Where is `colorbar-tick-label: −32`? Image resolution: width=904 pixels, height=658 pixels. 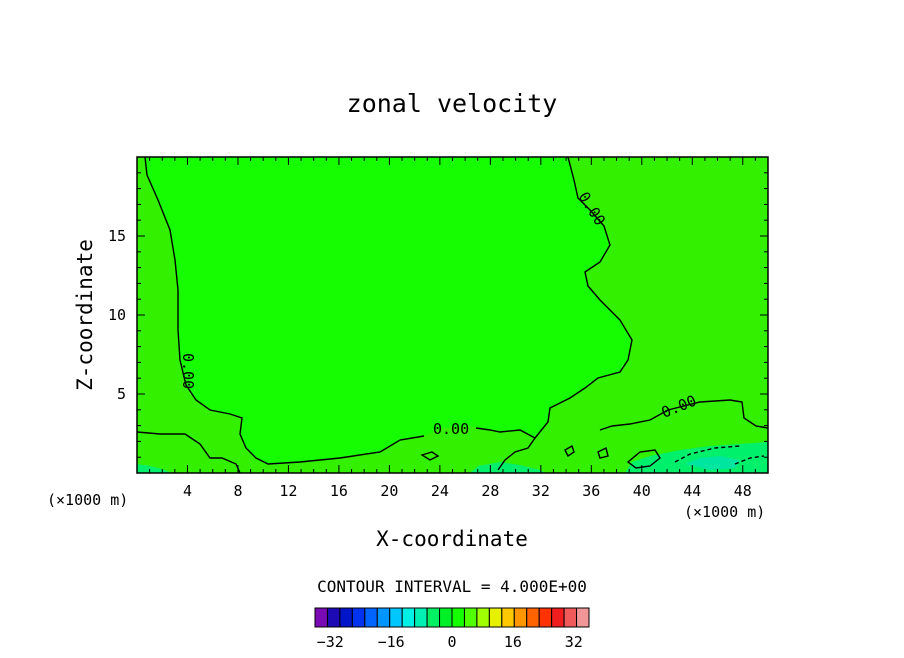 colorbar-tick-label: −32 is located at coordinates (330, 642).